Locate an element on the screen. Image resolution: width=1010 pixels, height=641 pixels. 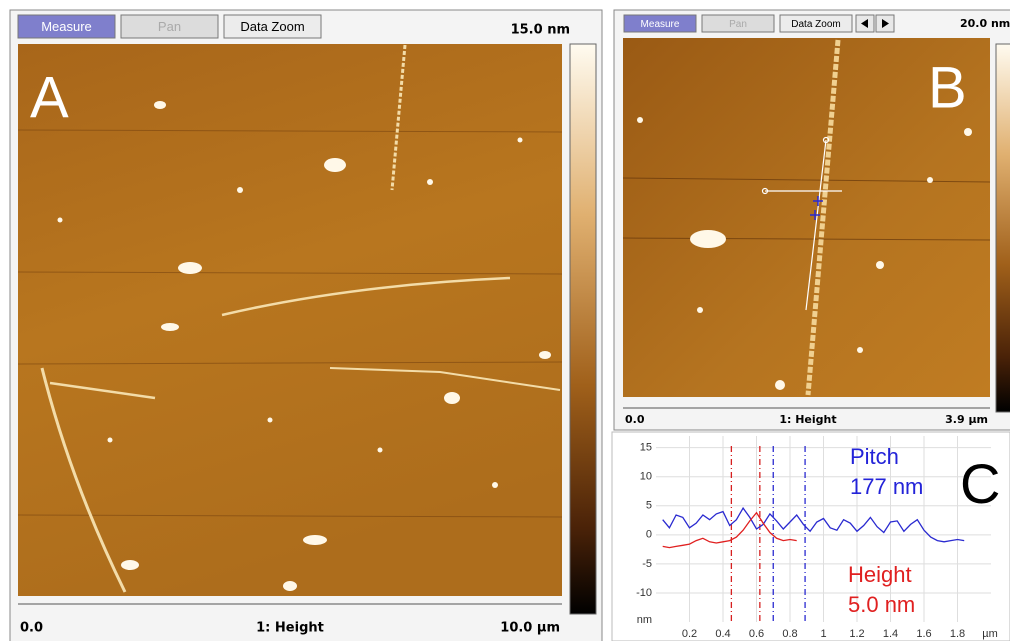
arrow-left-icon is located at coordinates (864, 23).